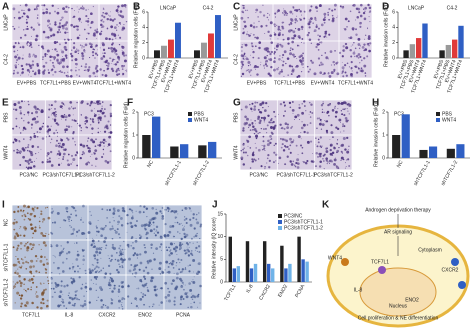 The height and width of the screenshot is (336, 474). I want to click on legend-label: PC3/shTCF7L1-1, so click(303, 222).